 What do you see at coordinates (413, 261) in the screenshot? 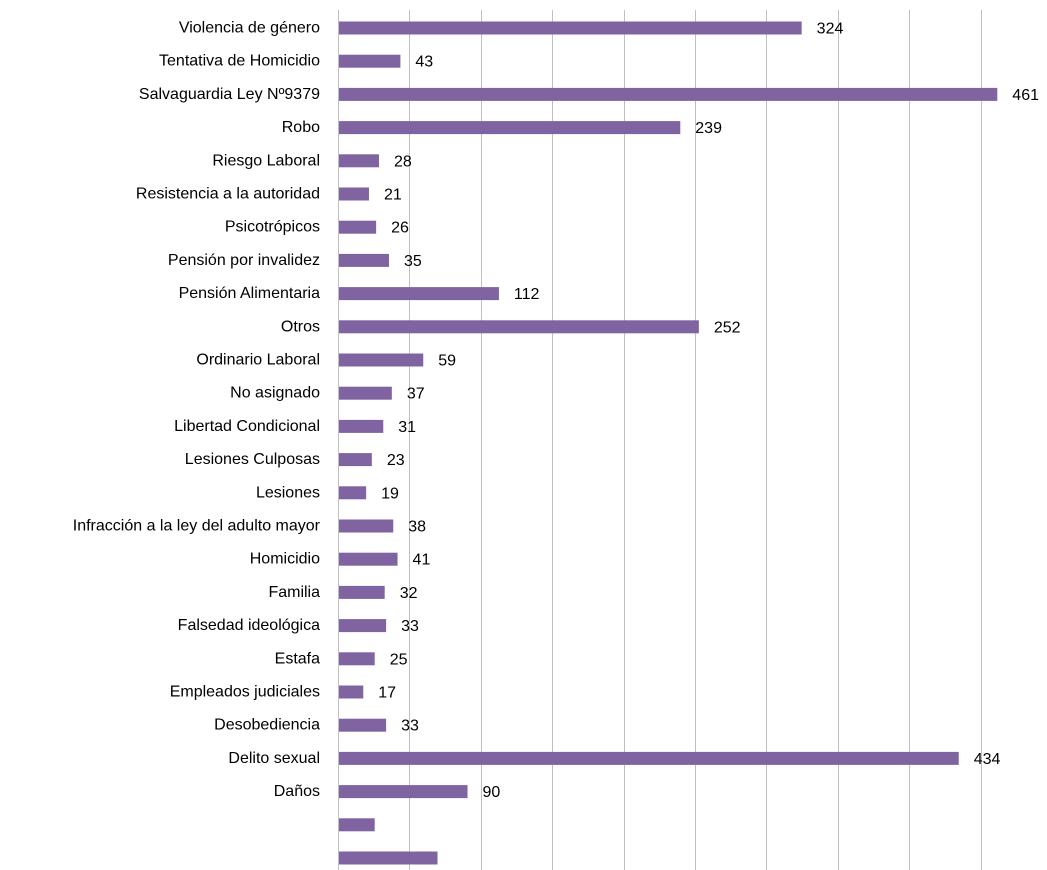
I see `value-label: 35` at bounding box center [413, 261].